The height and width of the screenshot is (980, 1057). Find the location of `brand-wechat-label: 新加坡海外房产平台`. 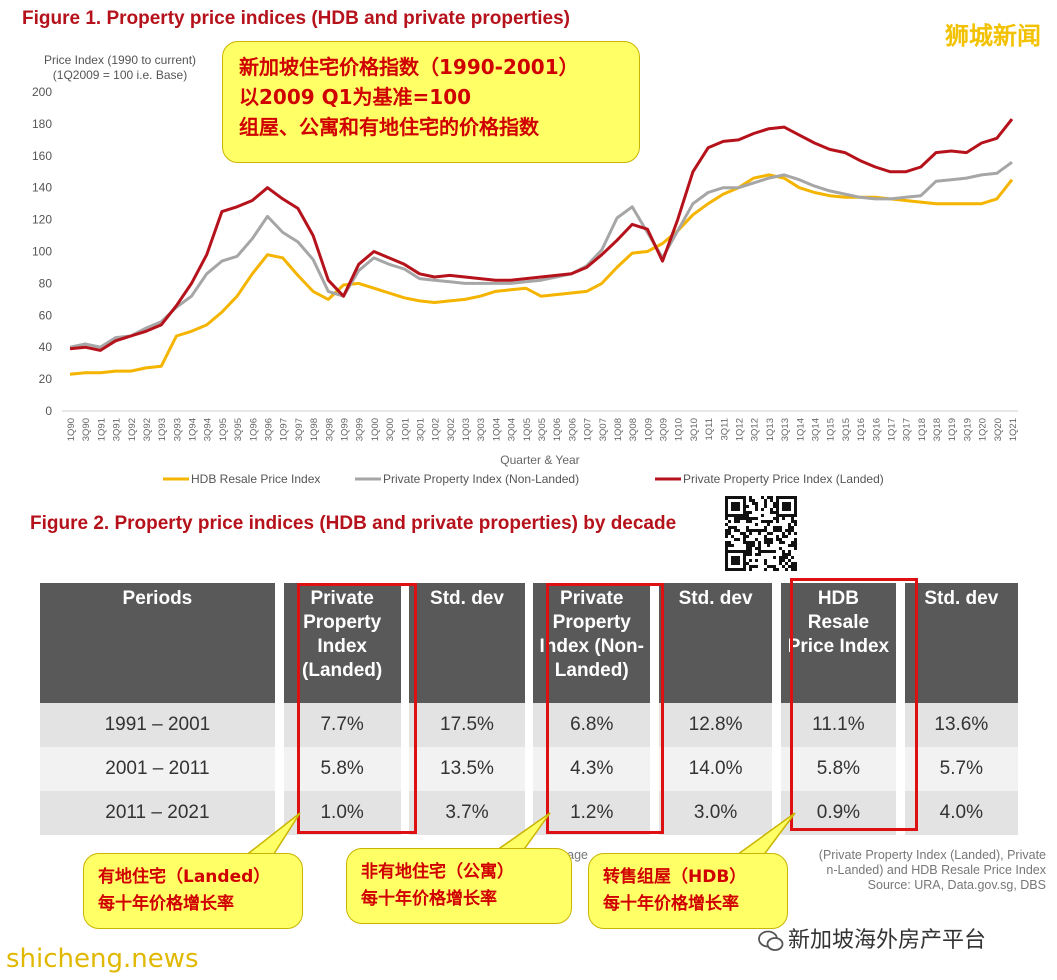

brand-wechat-label: 新加坡海外房产平台 is located at coordinates (887, 940).